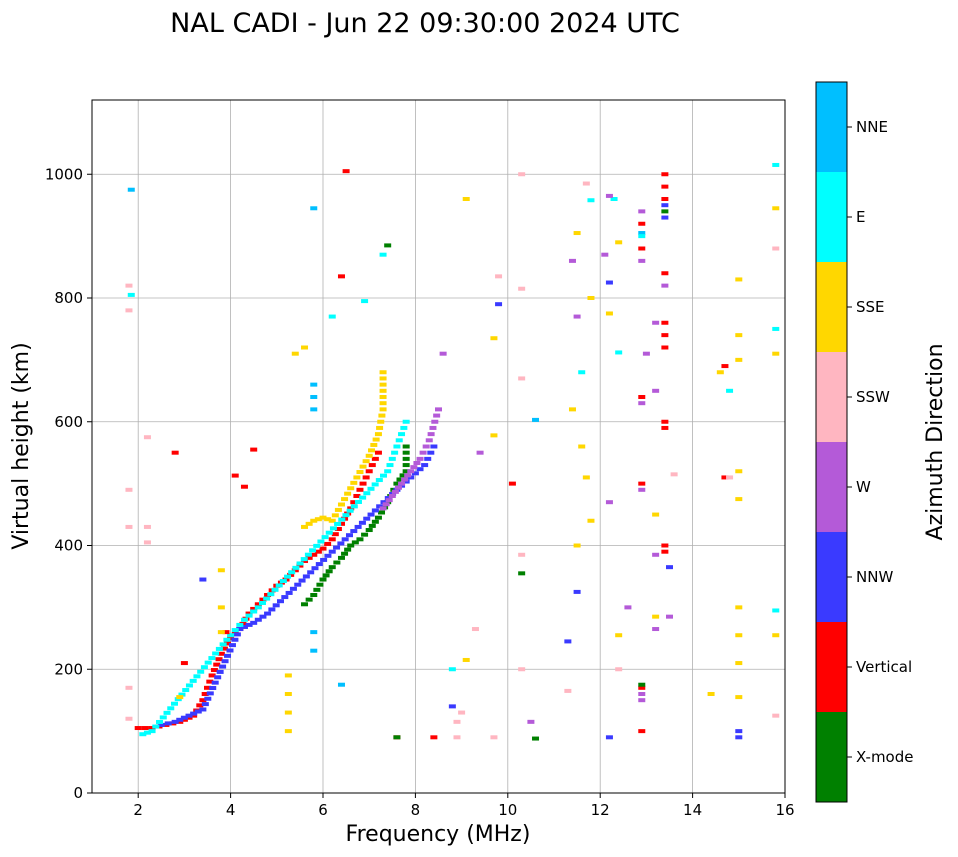 This screenshot has height=857, width=958. I want to click on colorbar-segment-nne, so click(831, 127).